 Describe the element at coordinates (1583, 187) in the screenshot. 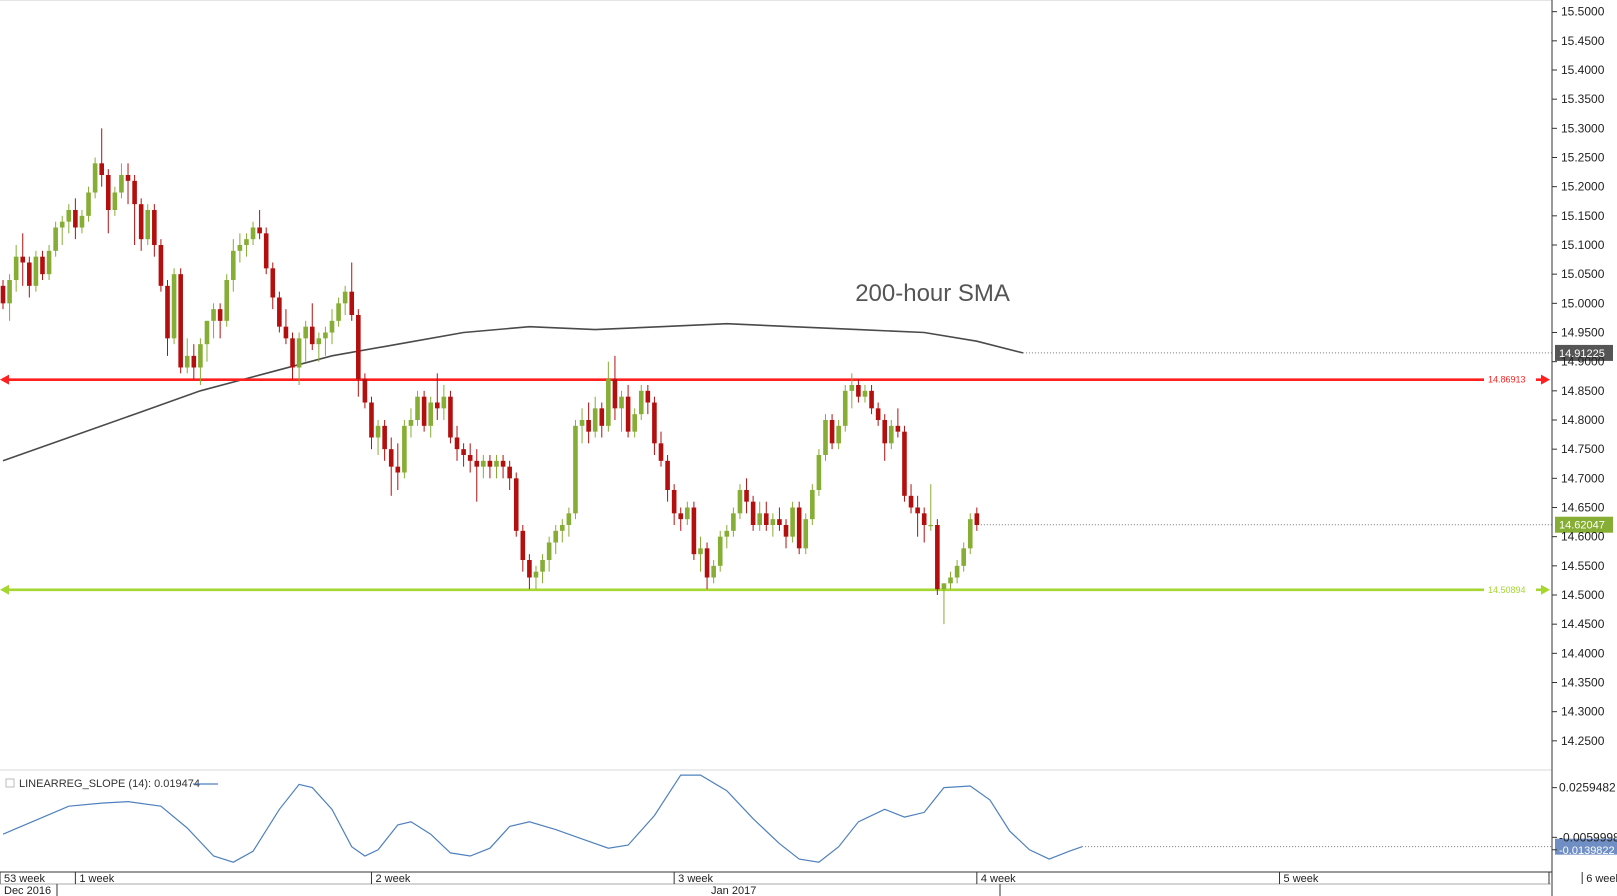

I see `price-tick-label: 15.2000` at that location.